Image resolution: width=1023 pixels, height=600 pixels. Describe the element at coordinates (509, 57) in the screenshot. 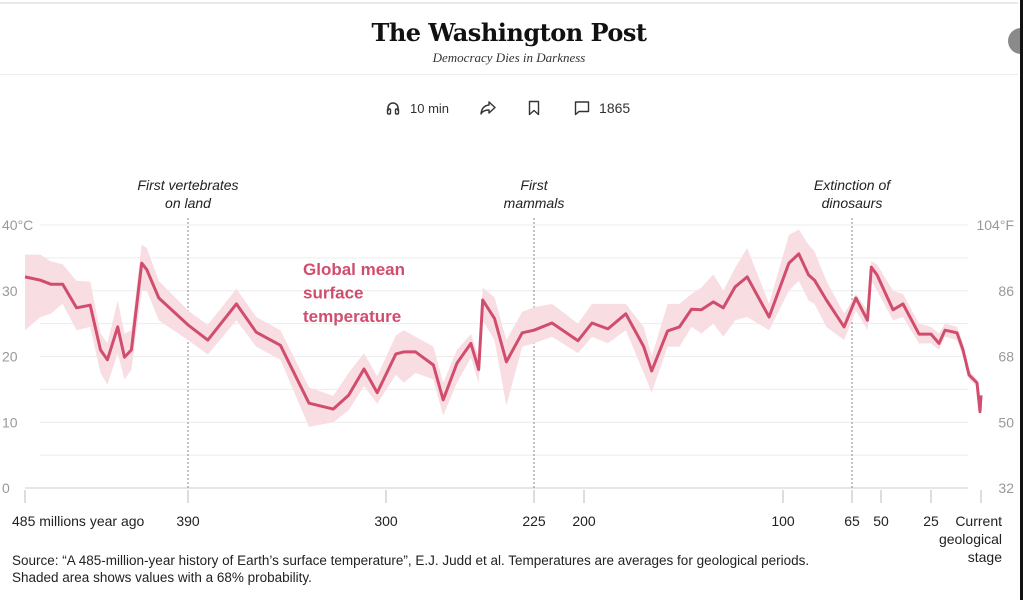

I see `site-tagline: Democracy Dies in Darkness` at that location.